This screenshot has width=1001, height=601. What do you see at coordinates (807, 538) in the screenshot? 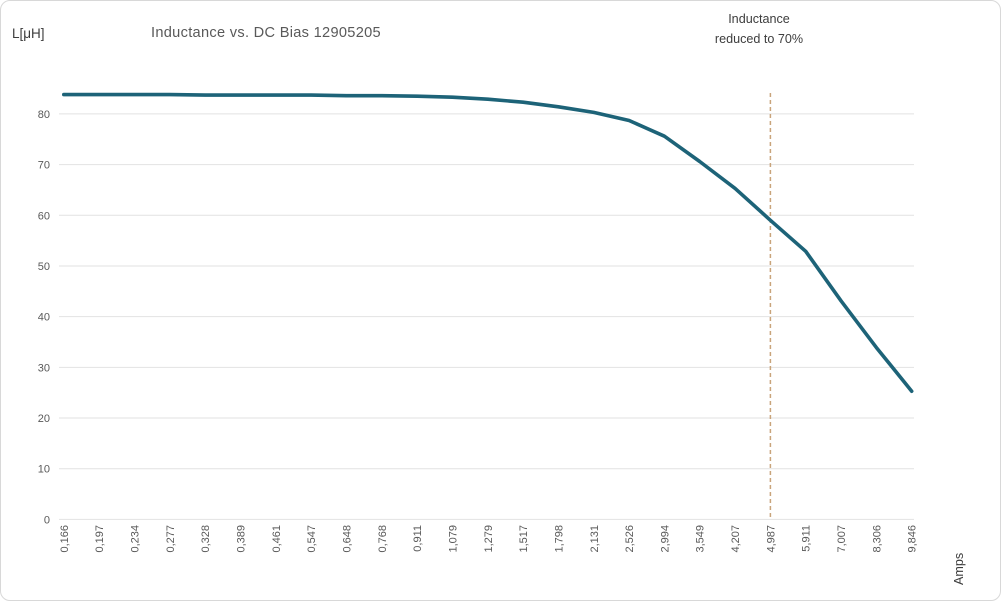
I see `x-tick-label: 5,911` at bounding box center [807, 538].